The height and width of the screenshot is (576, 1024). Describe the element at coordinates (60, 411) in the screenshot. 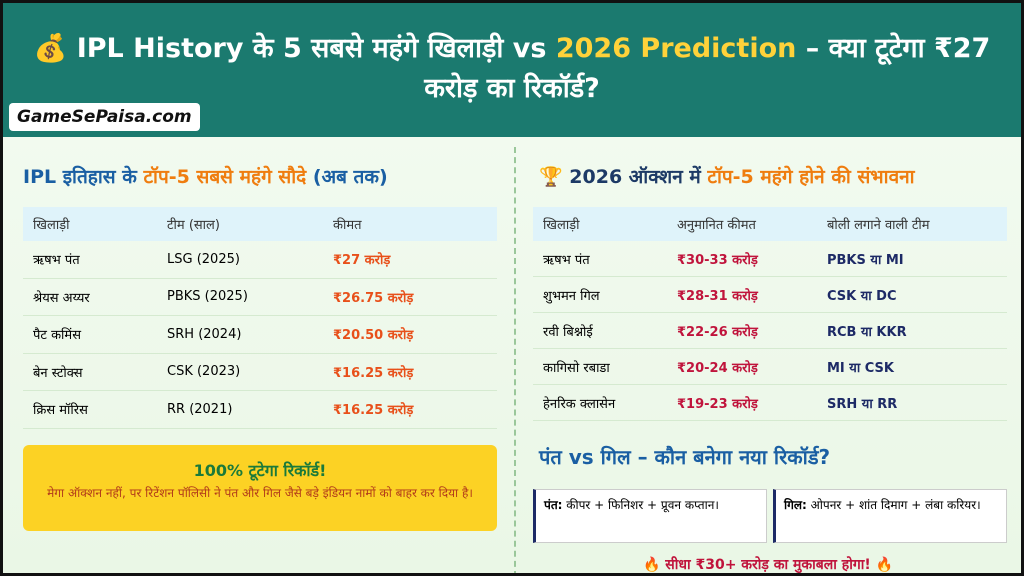

I see `cell: क्रिस मॉरिस` at that location.